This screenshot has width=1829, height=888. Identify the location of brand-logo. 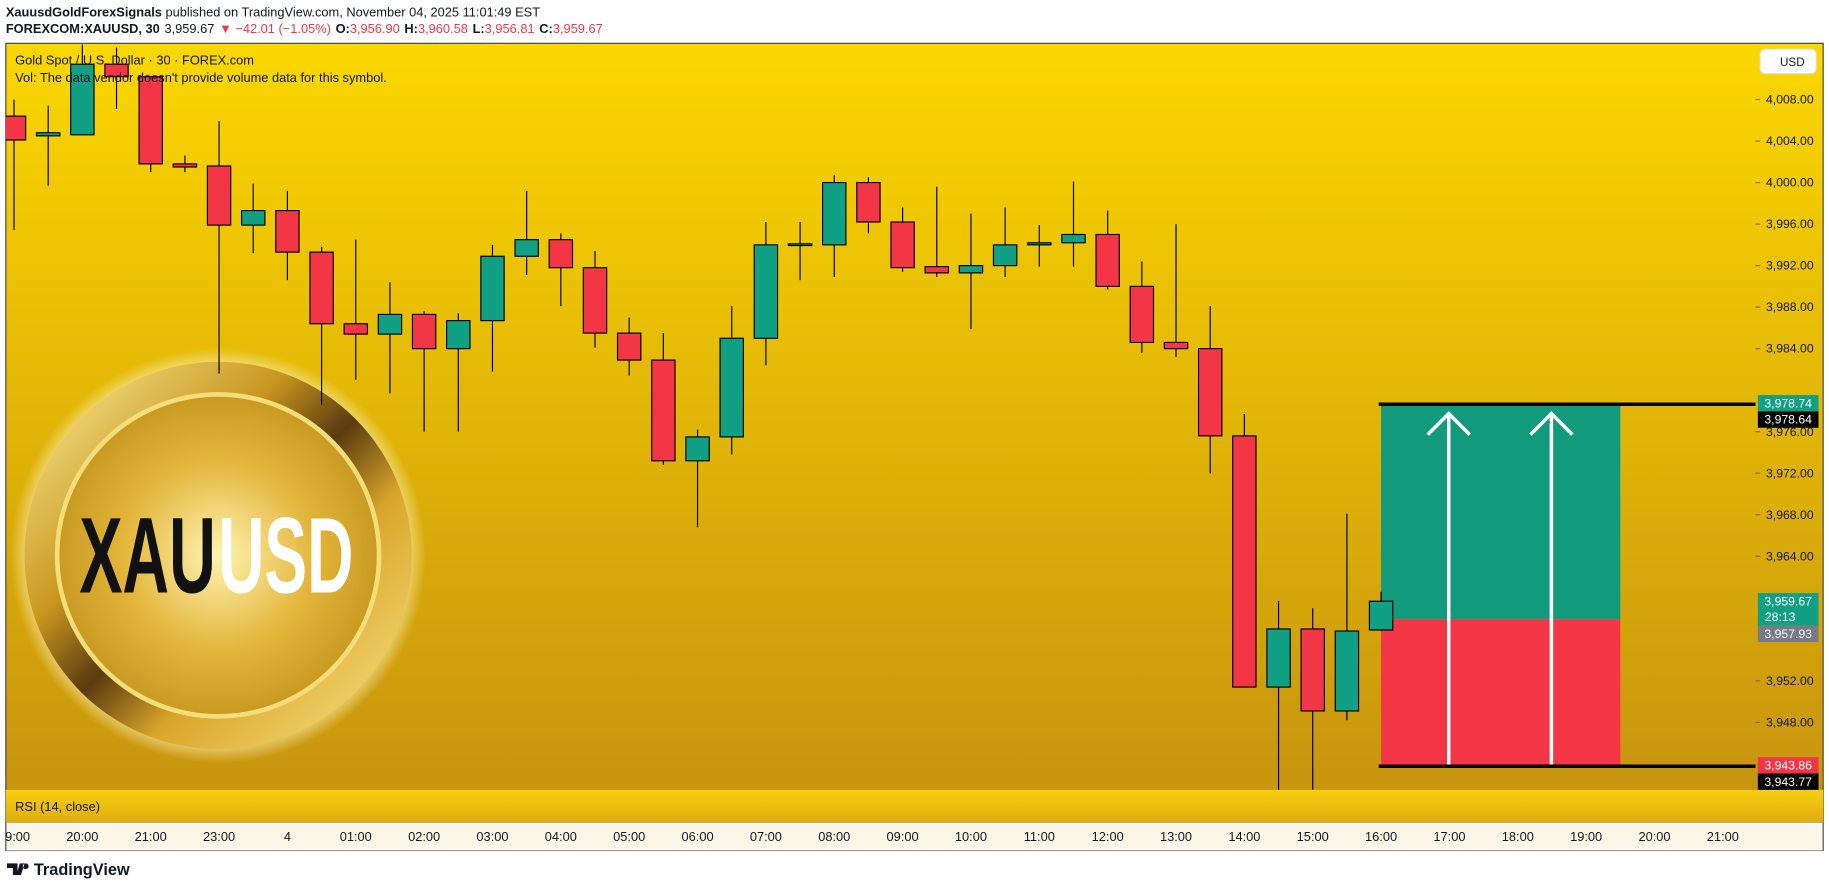
(17, 869).